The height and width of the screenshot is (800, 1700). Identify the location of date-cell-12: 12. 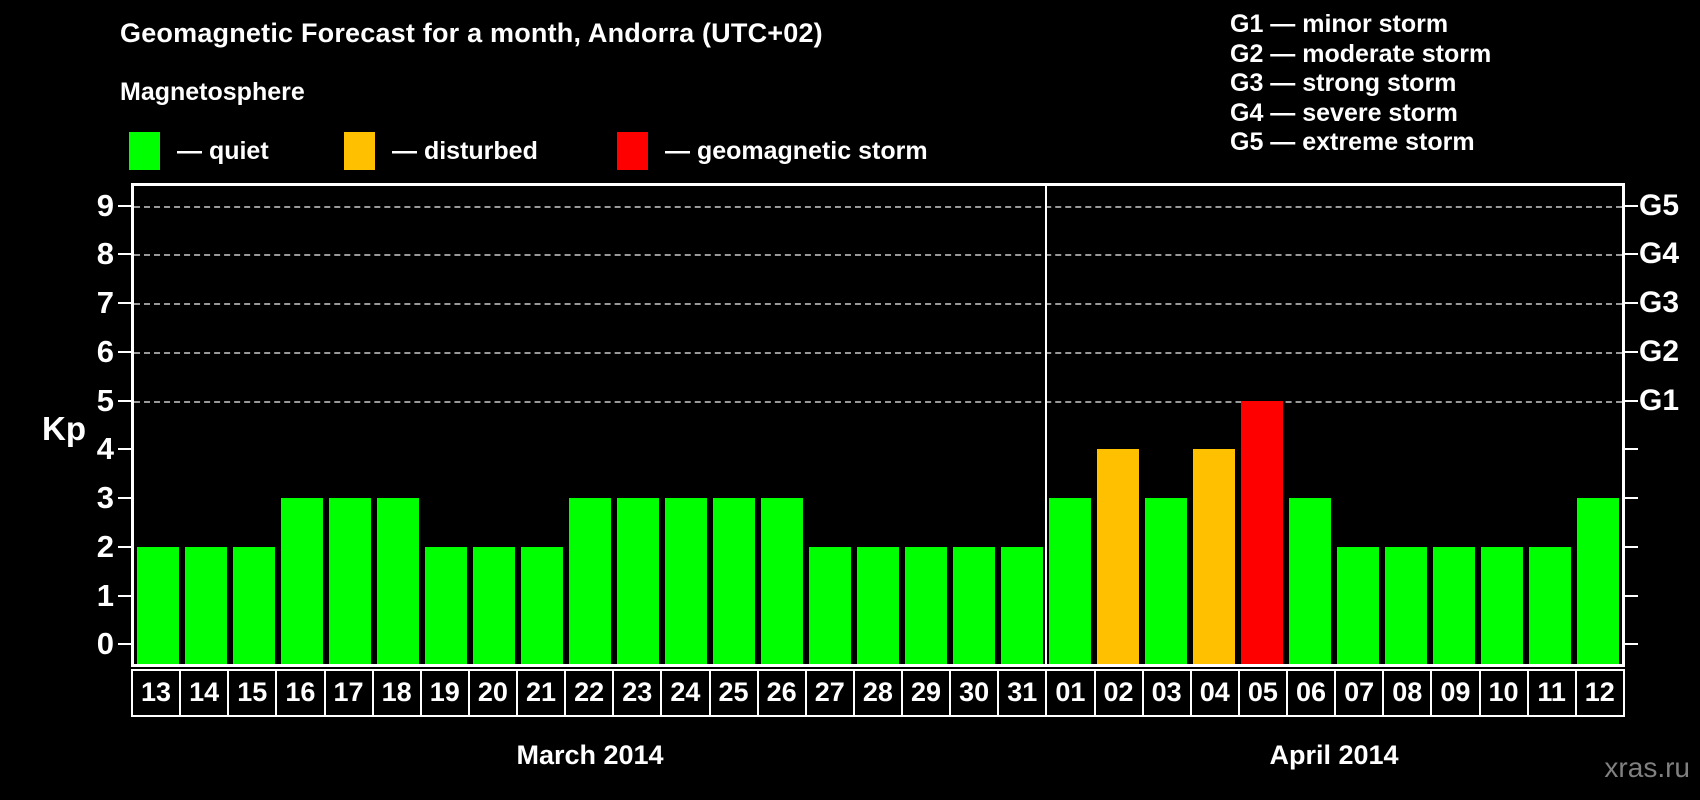
(1599, 693).